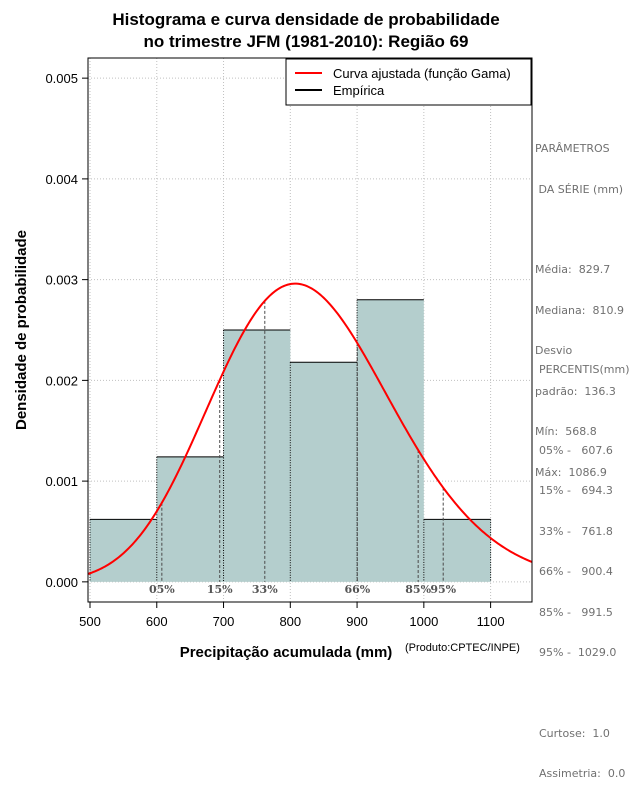 The width and height of the screenshot is (640, 794). What do you see at coordinates (462, 648) in the screenshot?
I see `credit-text: (Produto:CPTEC/INPE)` at bounding box center [462, 648].